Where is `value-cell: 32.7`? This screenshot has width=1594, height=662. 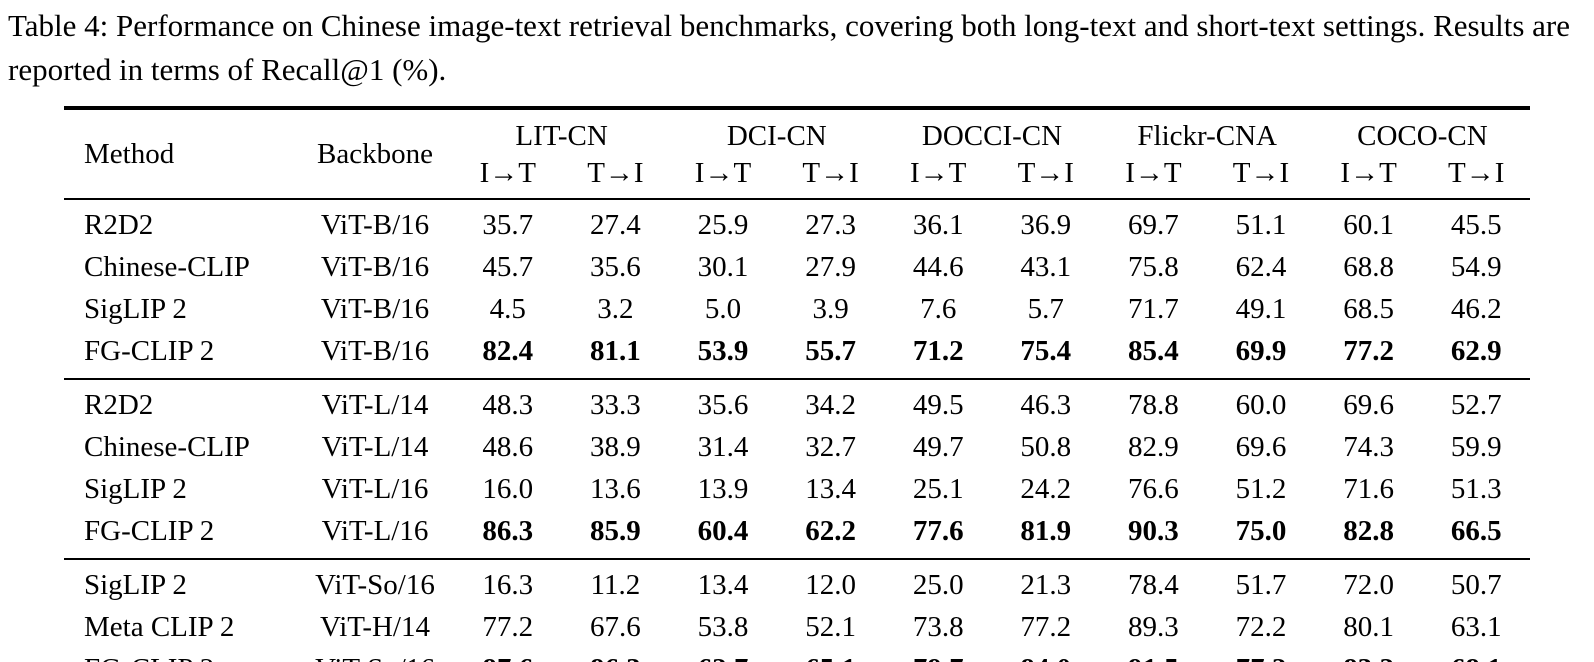 value-cell: 32.7 is located at coordinates (830, 447).